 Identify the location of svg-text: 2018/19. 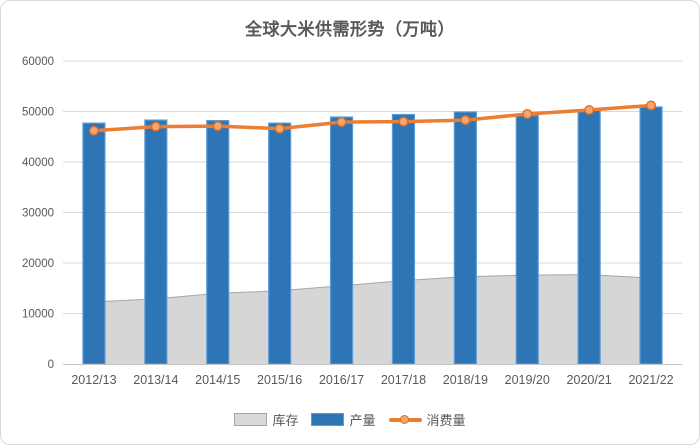
(465, 380).